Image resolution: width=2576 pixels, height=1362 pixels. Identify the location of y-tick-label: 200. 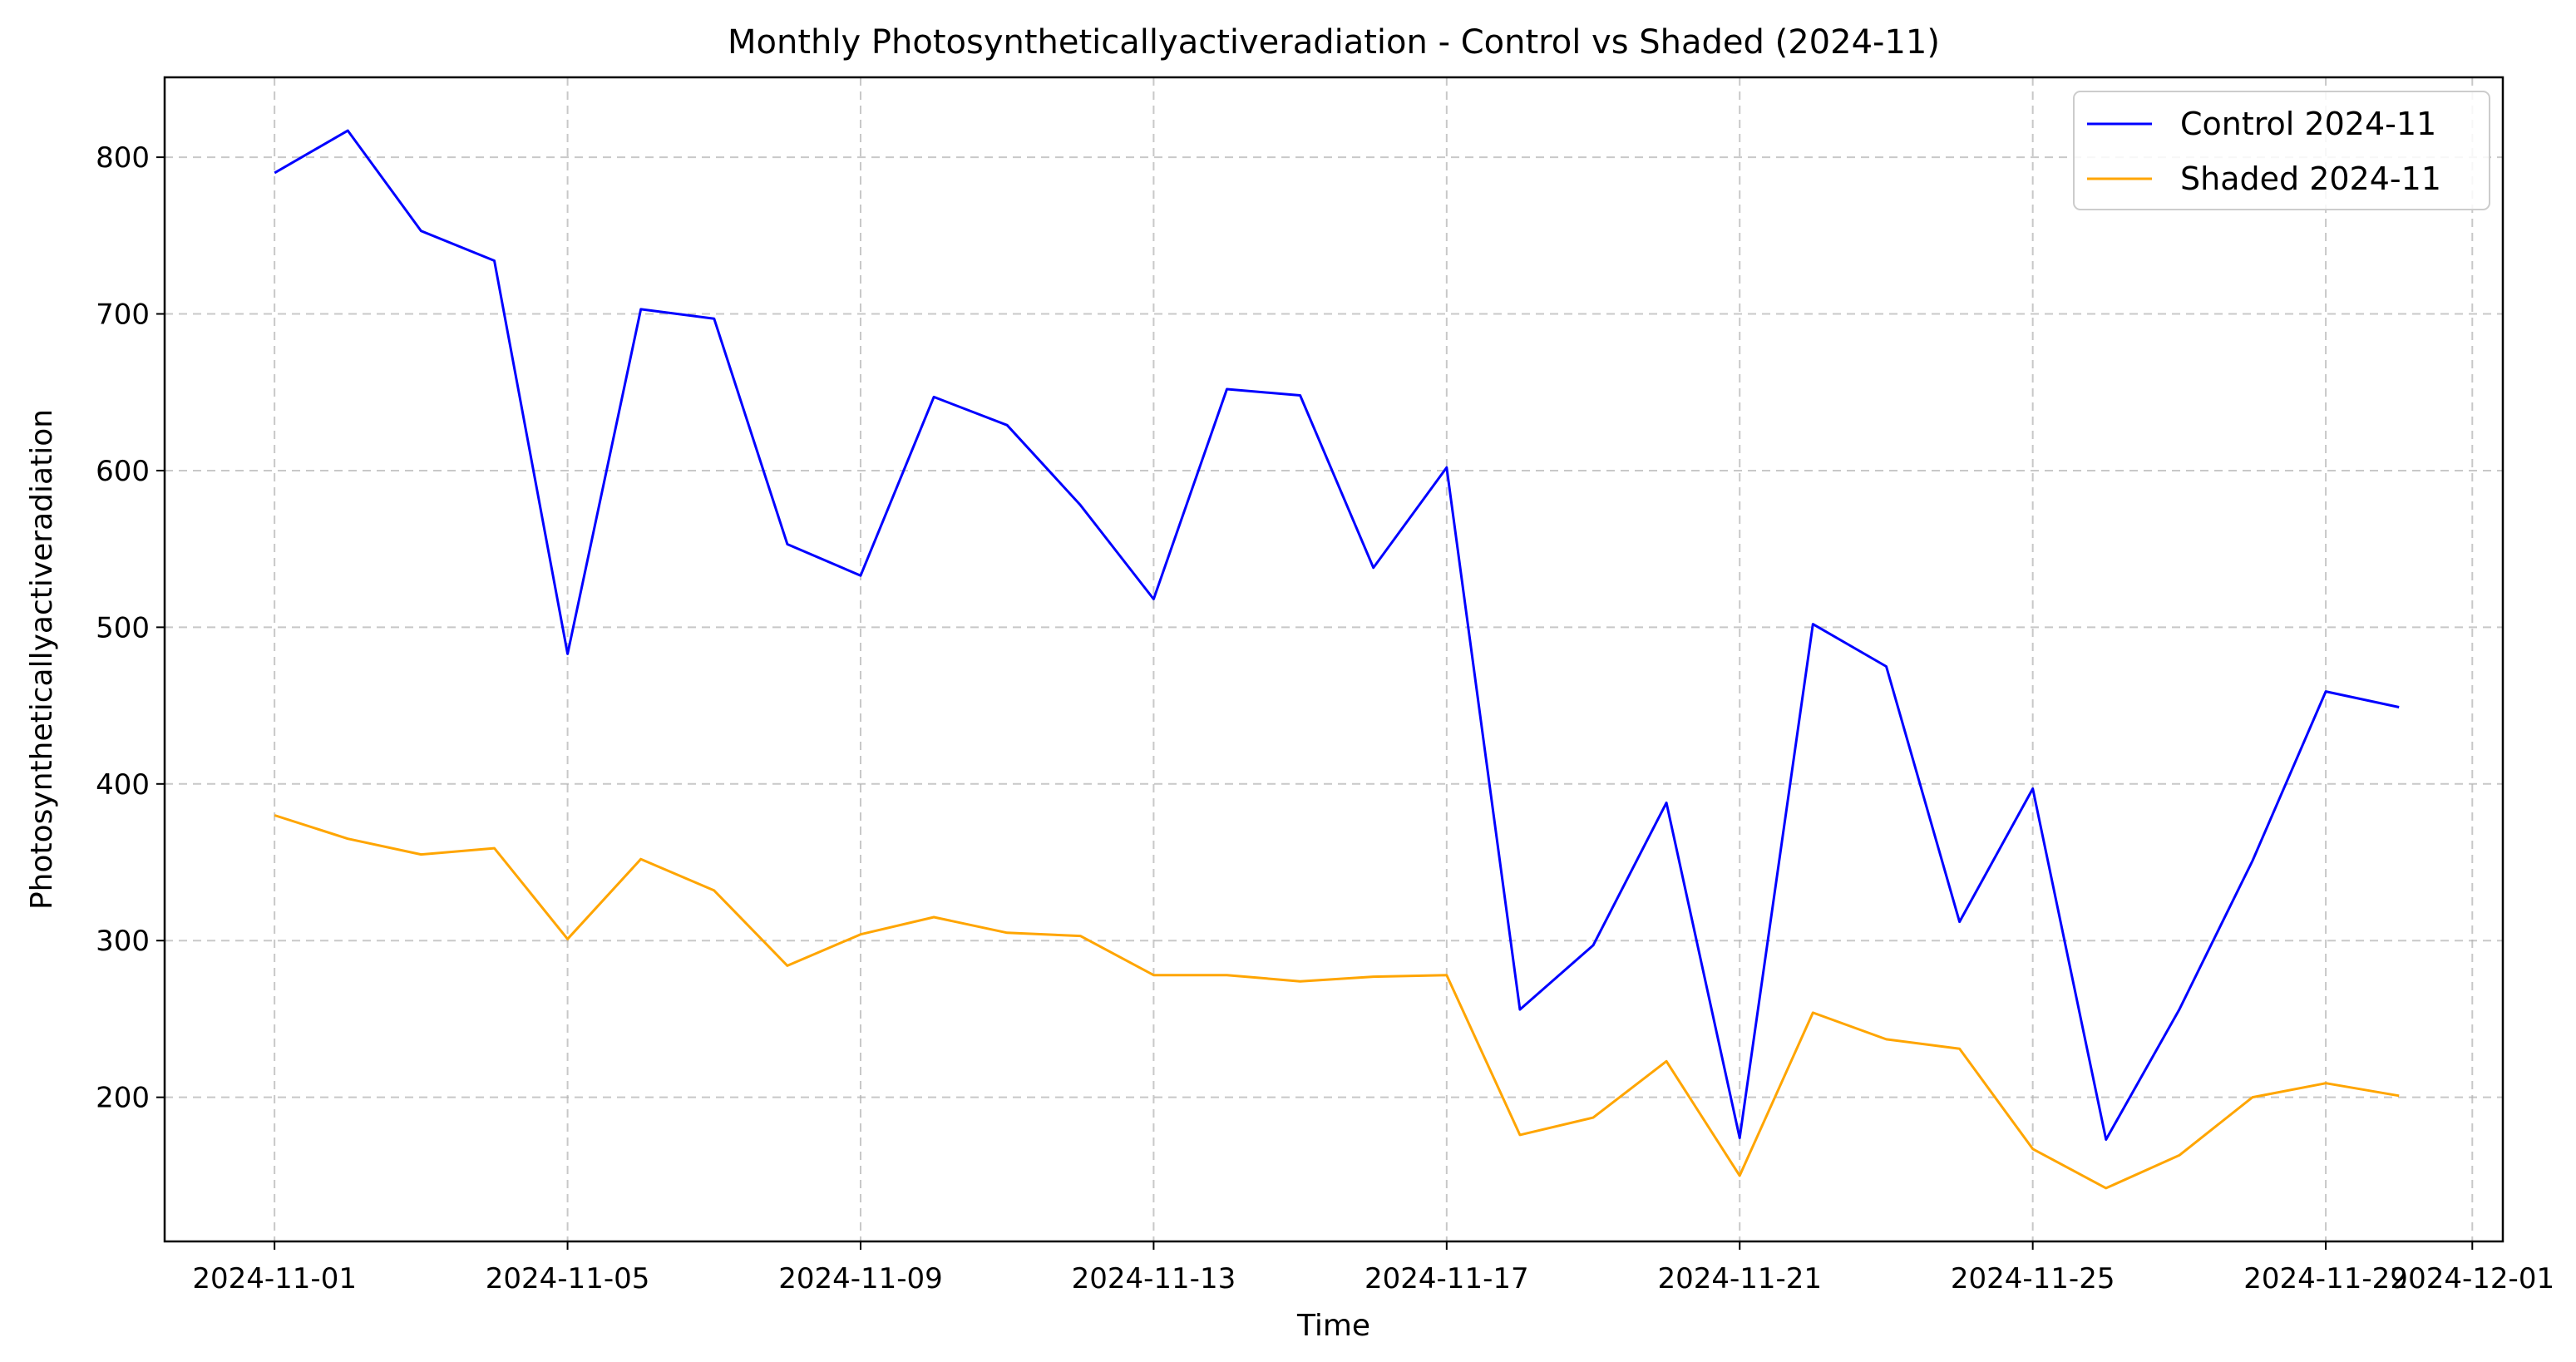
(123, 1099).